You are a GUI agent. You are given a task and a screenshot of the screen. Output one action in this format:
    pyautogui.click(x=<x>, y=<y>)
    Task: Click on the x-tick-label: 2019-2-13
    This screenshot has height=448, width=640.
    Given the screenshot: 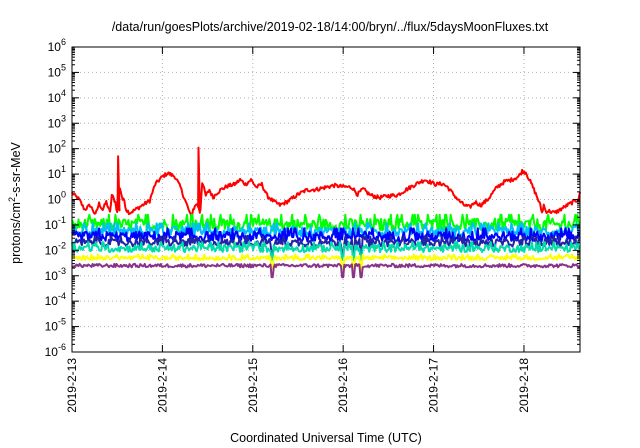 What is the action you would take?
    pyautogui.click(x=72, y=385)
    